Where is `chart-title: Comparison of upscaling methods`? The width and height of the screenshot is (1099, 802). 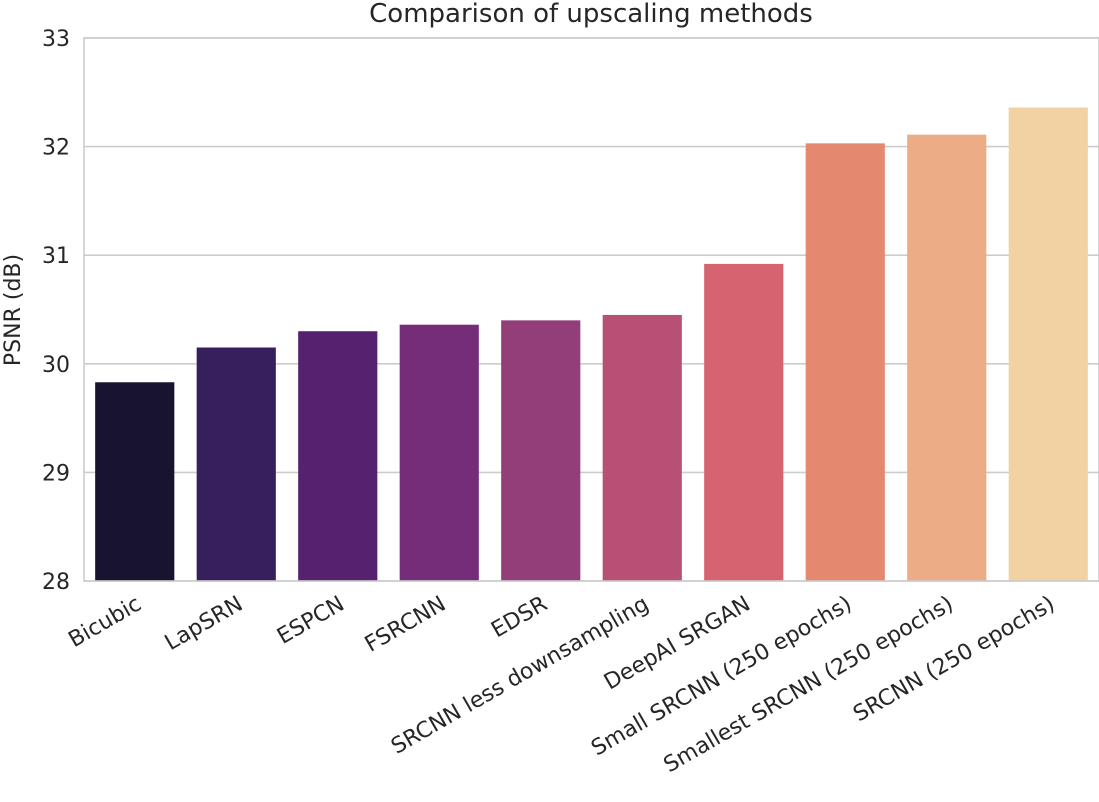 chart-title: Comparison of upscaling methods is located at coordinates (591, 14).